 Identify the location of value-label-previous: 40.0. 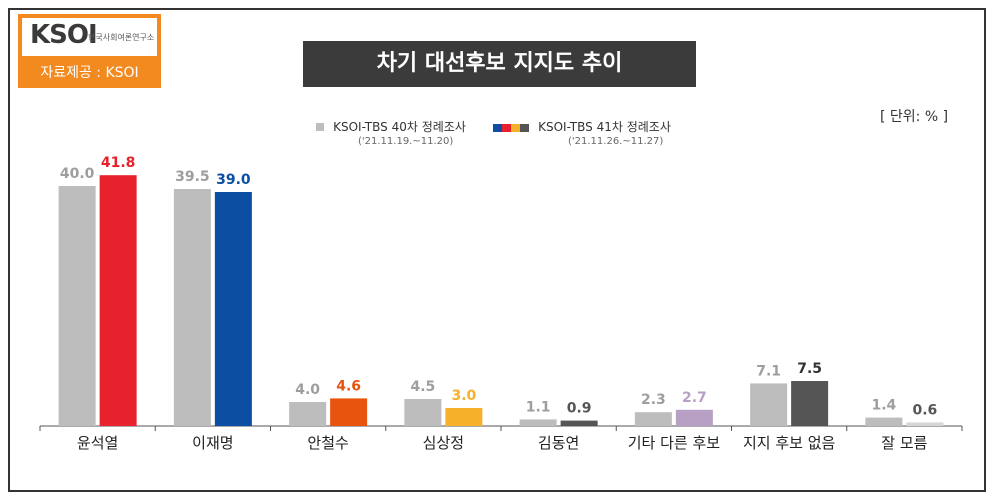
(77, 174).